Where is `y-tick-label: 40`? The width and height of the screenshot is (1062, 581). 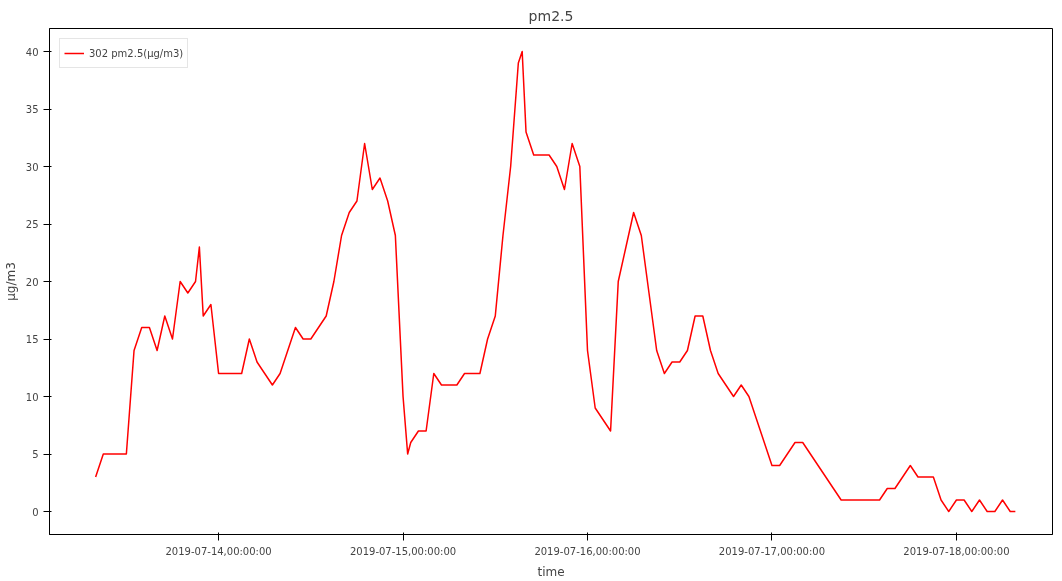 y-tick-label: 40 is located at coordinates (32, 52).